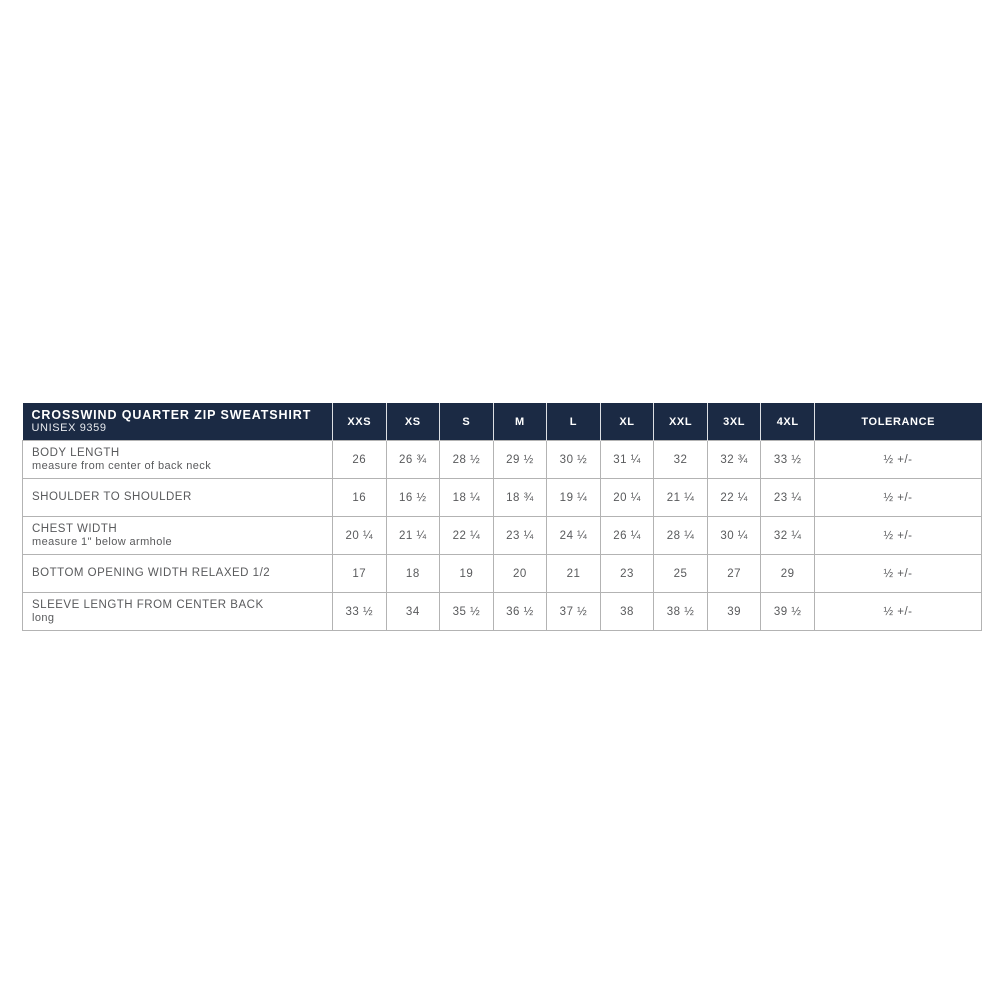 This screenshot has height=1000, width=1000. Describe the element at coordinates (177, 611) in the screenshot. I see `measurement-label-cell: SLEEVE LENGTH FROM CENTER BACK long` at that location.